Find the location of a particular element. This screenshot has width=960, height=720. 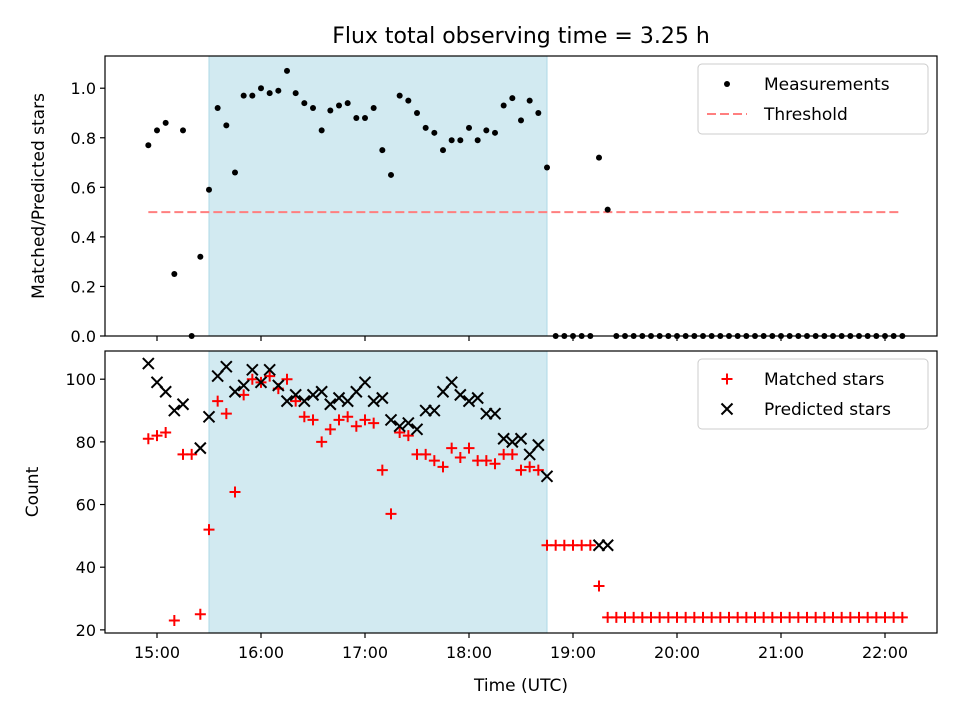

legend-predicted-swatch is located at coordinates (727, 409).